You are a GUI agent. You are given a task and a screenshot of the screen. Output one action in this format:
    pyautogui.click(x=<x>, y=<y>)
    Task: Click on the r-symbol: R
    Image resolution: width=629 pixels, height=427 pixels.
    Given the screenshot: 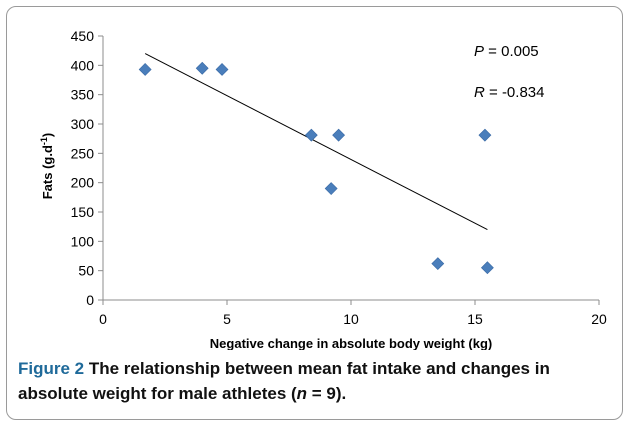 What is the action you would take?
    pyautogui.click(x=479, y=92)
    